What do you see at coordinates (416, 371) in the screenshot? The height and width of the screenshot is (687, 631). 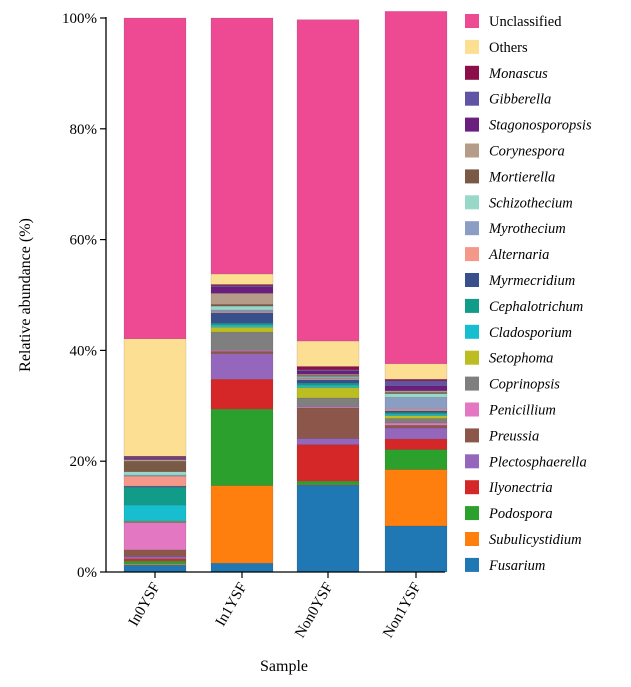 I see `bar-segment-non1ysf-others` at bounding box center [416, 371].